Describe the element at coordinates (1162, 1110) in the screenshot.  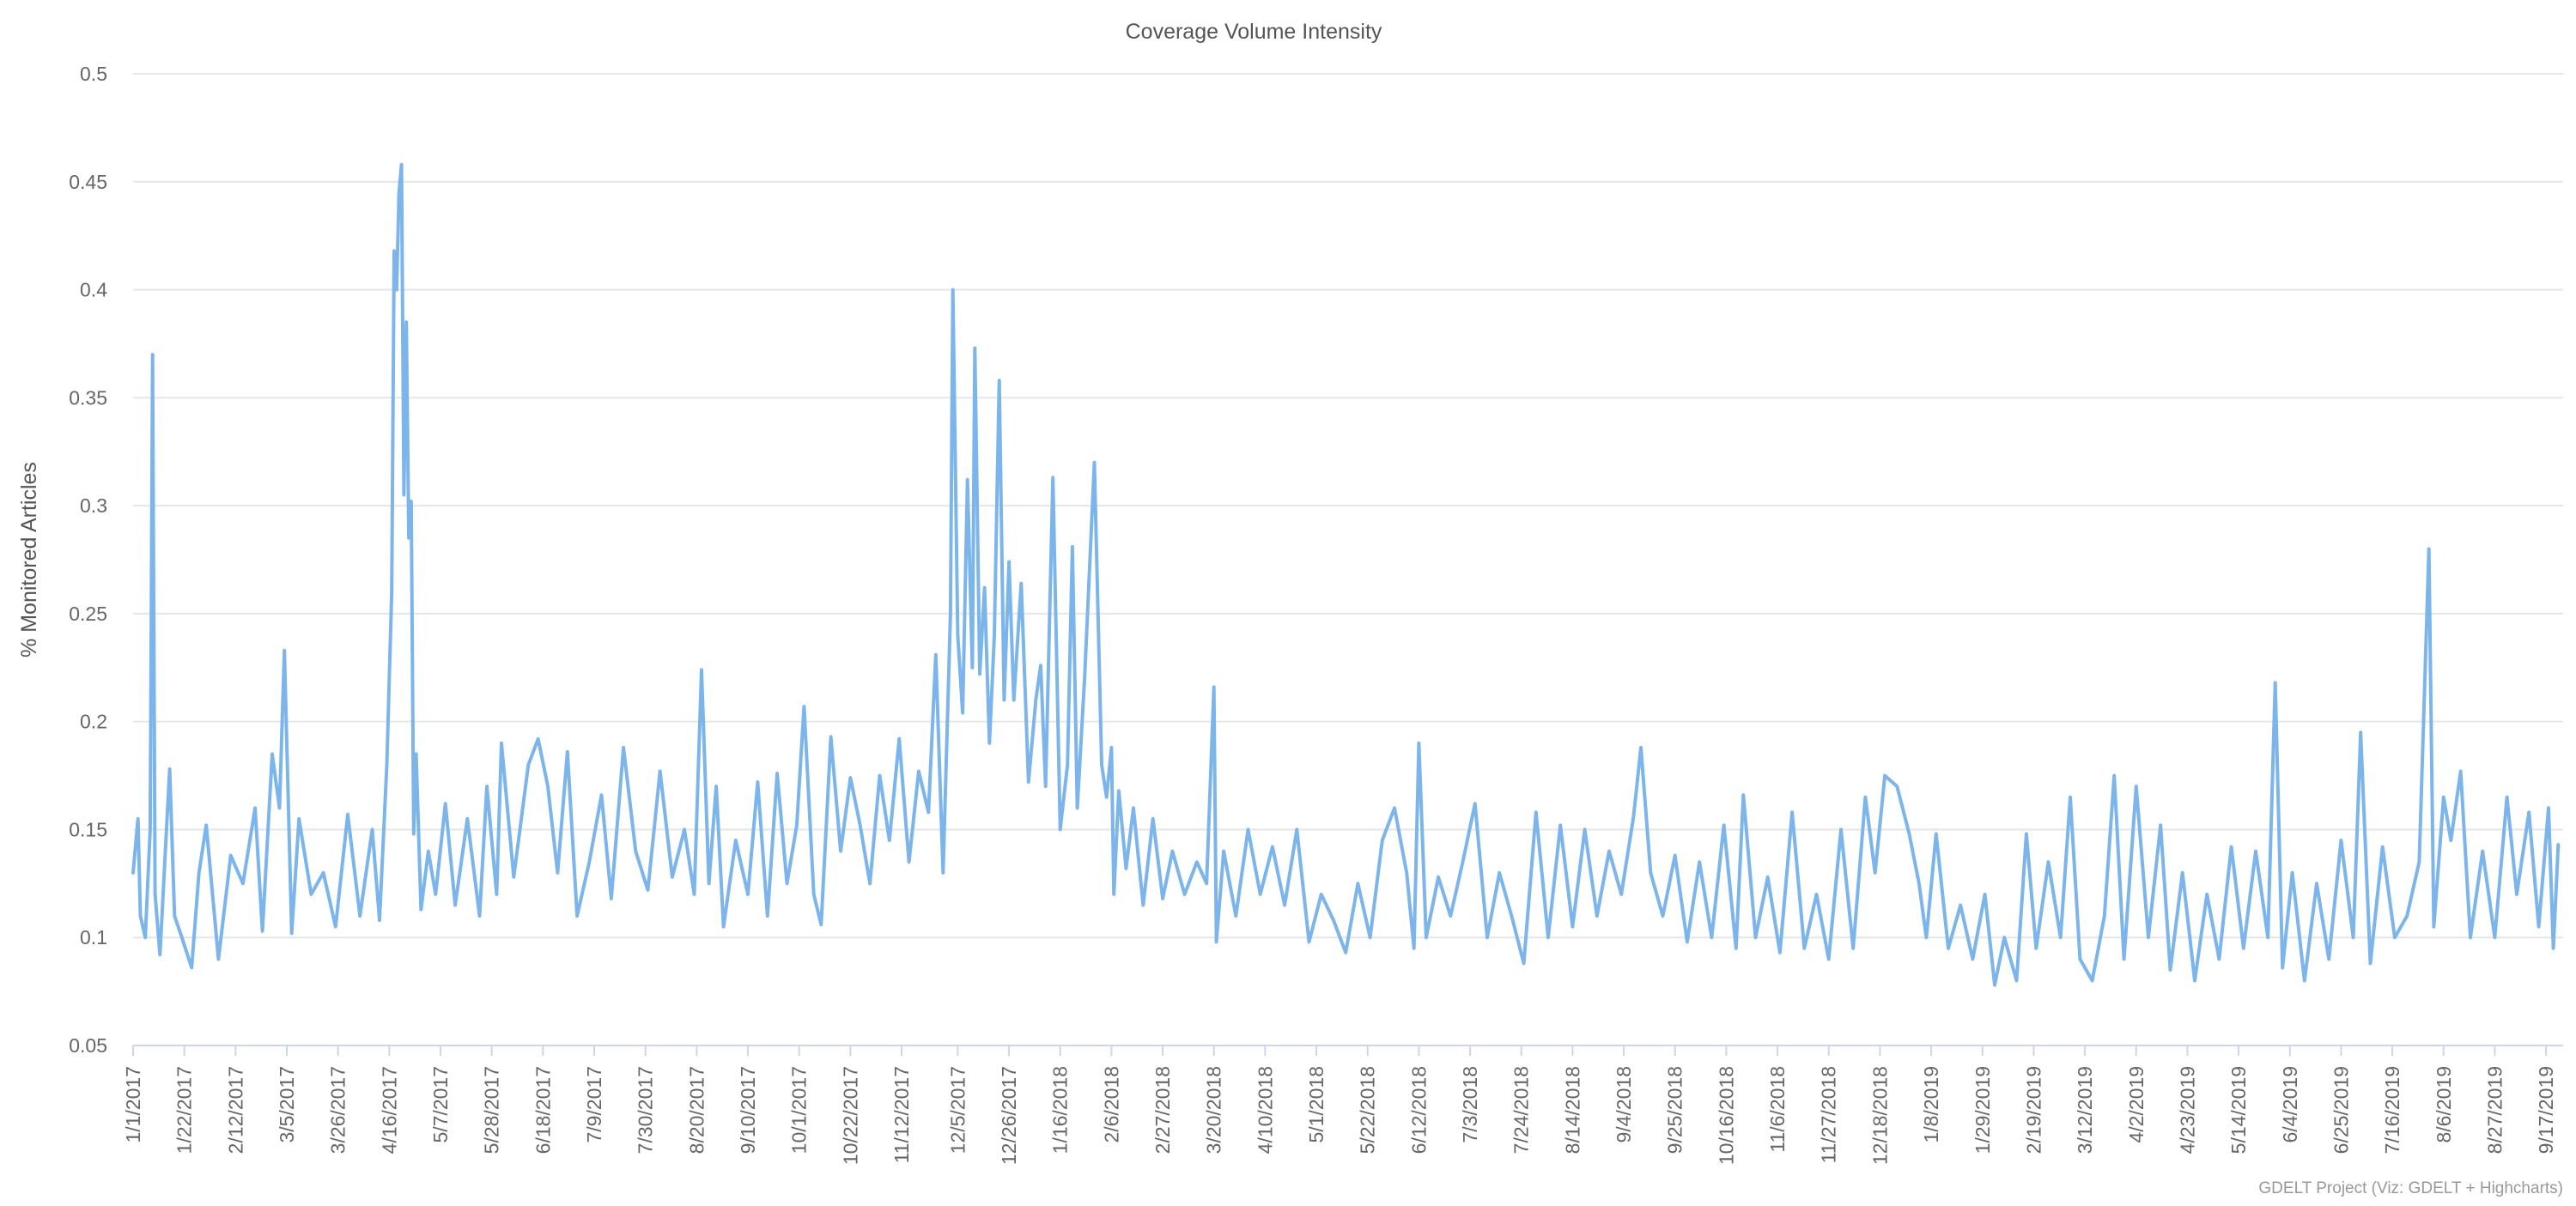
I see `x-tick-label: 2/27/2018` at that location.